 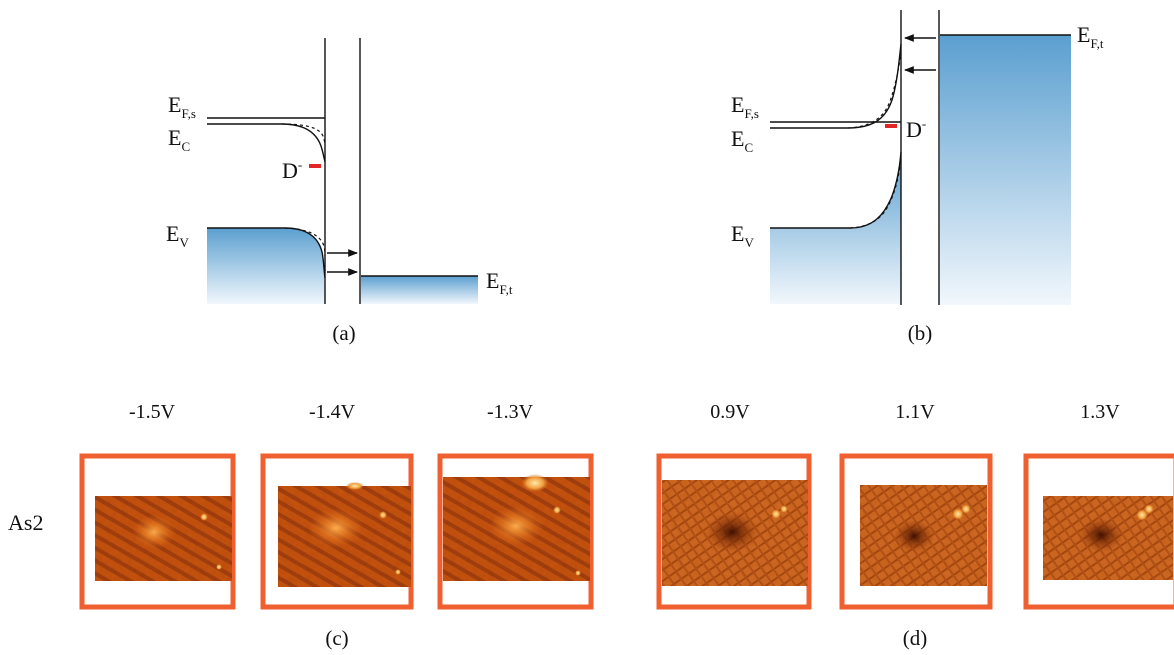 What do you see at coordinates (303, 134) in the screenshot?
I see `conduction-band-dashed` at bounding box center [303, 134].